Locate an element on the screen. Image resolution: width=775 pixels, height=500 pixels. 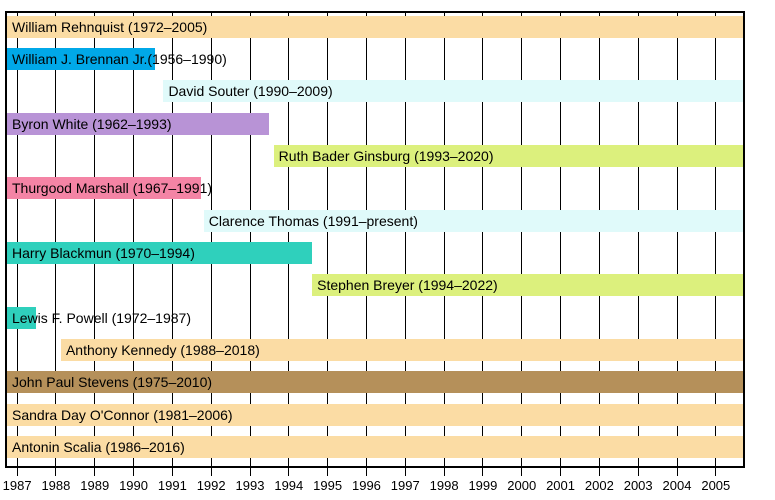
justice-label: William Rehnquist (1972–2005) is located at coordinates (110, 26).